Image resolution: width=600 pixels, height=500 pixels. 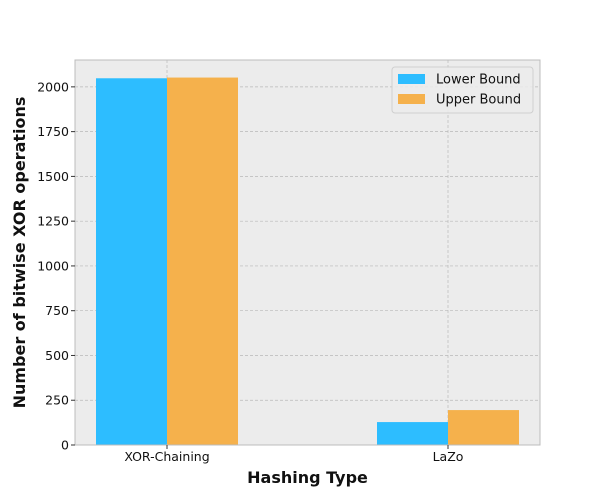 What do you see at coordinates (478, 100) in the screenshot?
I see `legend-label: Upper Bound` at bounding box center [478, 100].